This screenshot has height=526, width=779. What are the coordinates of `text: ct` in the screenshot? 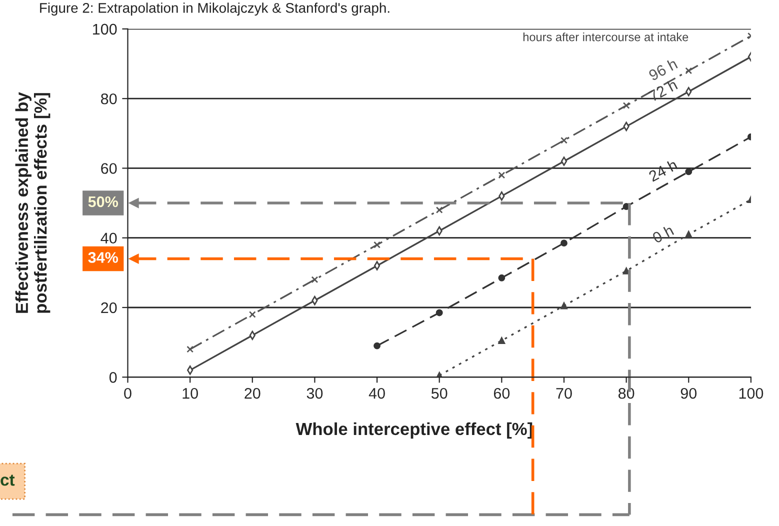 It's located at (7, 480).